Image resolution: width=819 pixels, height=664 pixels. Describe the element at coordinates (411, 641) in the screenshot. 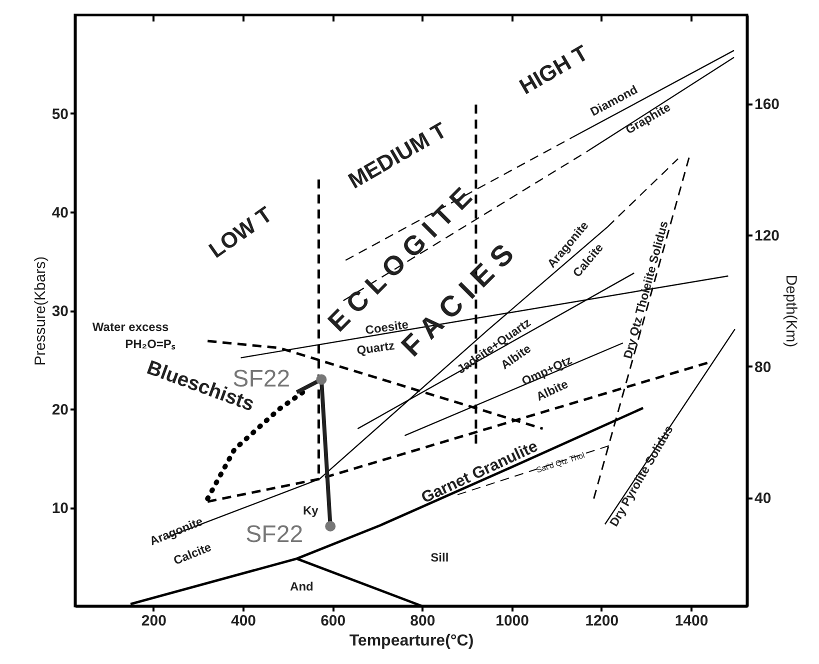

I see `x-axis-title: Tempearture(°C)` at that location.